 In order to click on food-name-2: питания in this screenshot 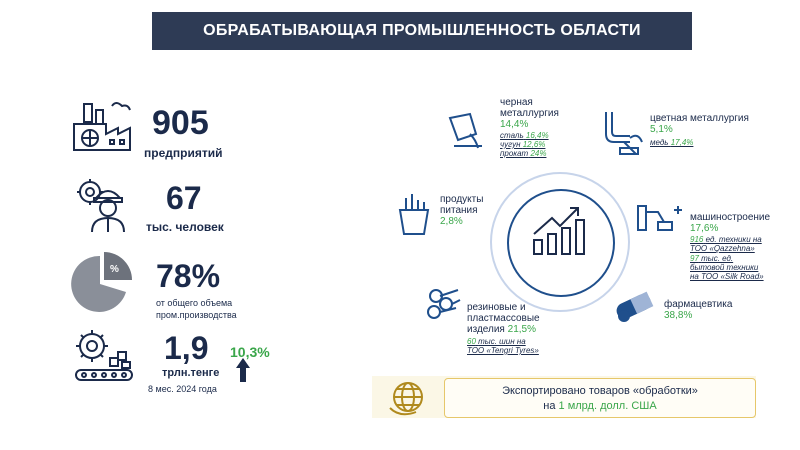, I will do `click(459, 210)`.